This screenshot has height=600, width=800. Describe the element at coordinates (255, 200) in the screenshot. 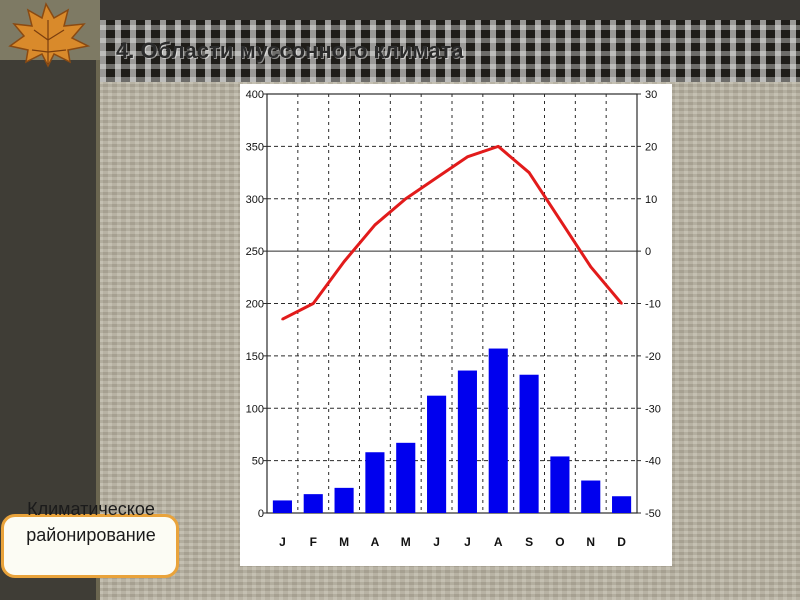

I see `y-left-tick-label: 300` at that location.